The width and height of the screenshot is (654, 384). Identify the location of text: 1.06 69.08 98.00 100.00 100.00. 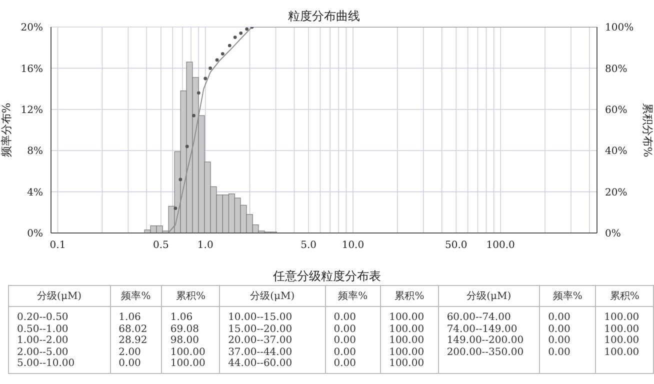
(191, 340).